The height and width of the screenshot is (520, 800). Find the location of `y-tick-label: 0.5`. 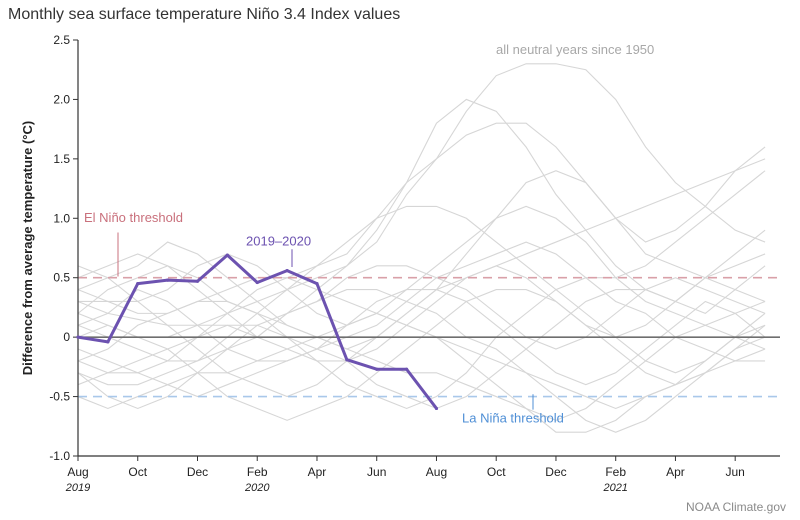

y-tick-label: 0.5 is located at coordinates (61, 278).